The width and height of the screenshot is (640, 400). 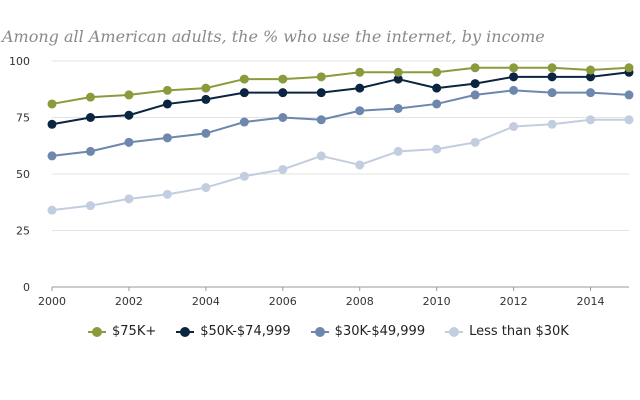 I want to click on x-tick-label: 2000, so click(x=52, y=301).